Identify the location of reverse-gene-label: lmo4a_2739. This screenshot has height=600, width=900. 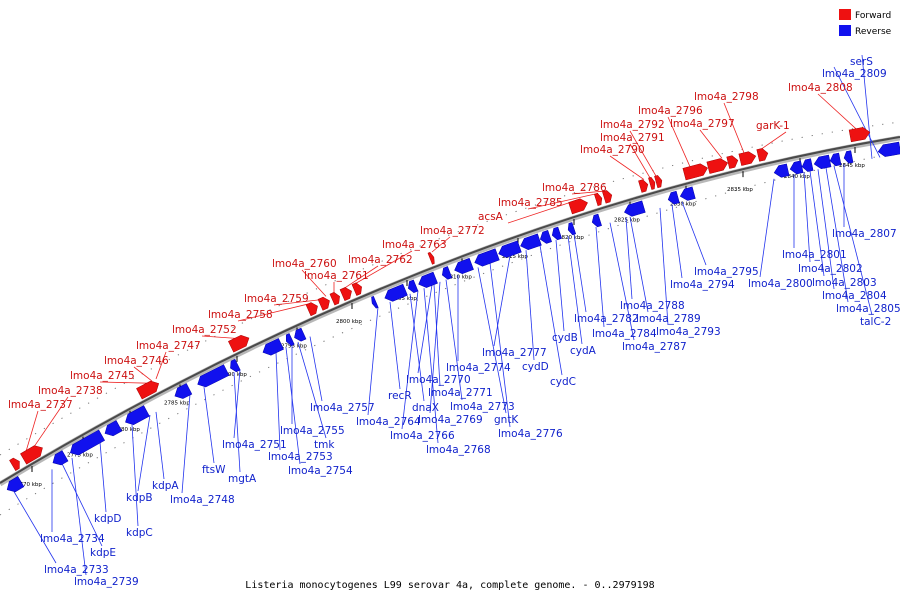
(106, 582).